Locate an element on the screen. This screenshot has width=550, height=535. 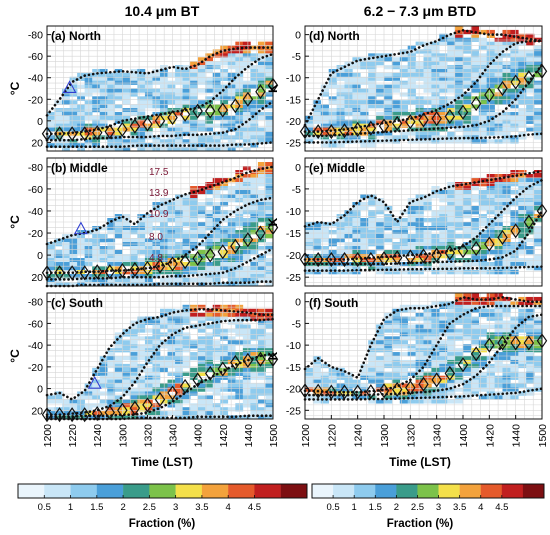
colorbar-tick-label: 1.5 is located at coordinates (96, 507).